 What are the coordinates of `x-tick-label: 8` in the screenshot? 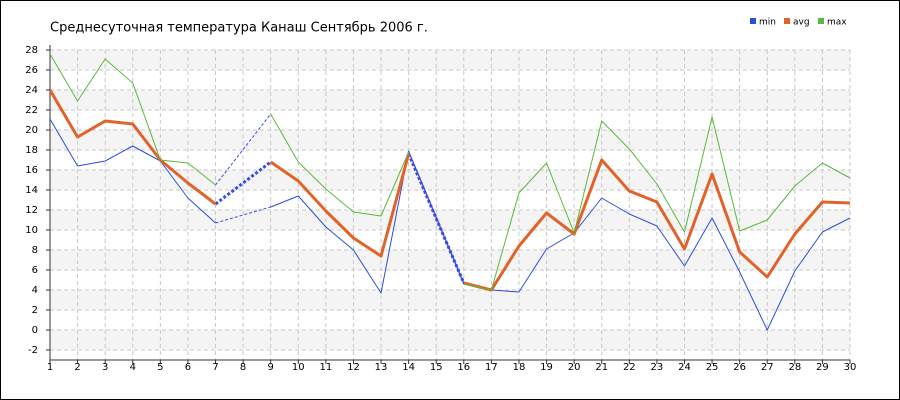 It's located at (243, 367).